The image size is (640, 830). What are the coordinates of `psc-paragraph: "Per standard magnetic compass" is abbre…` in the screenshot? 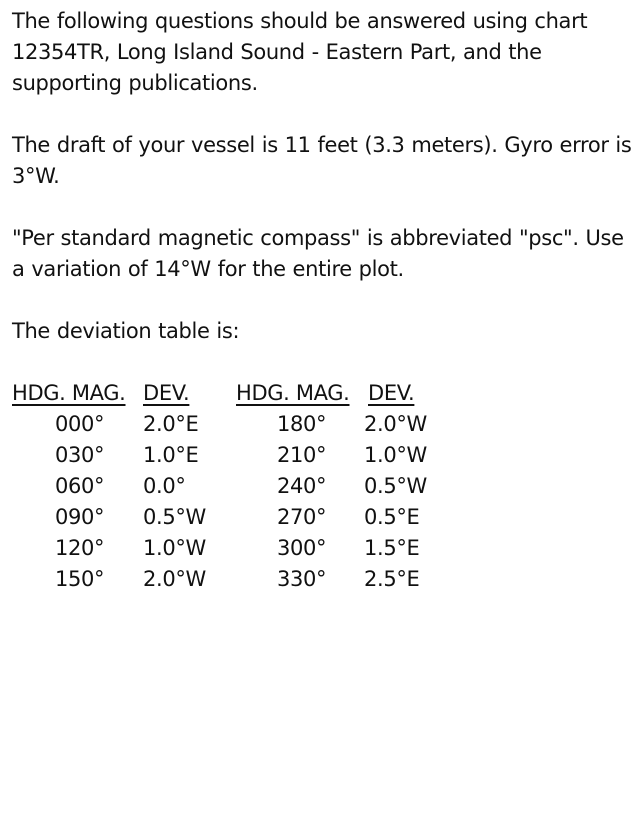 It's located at (318, 253).